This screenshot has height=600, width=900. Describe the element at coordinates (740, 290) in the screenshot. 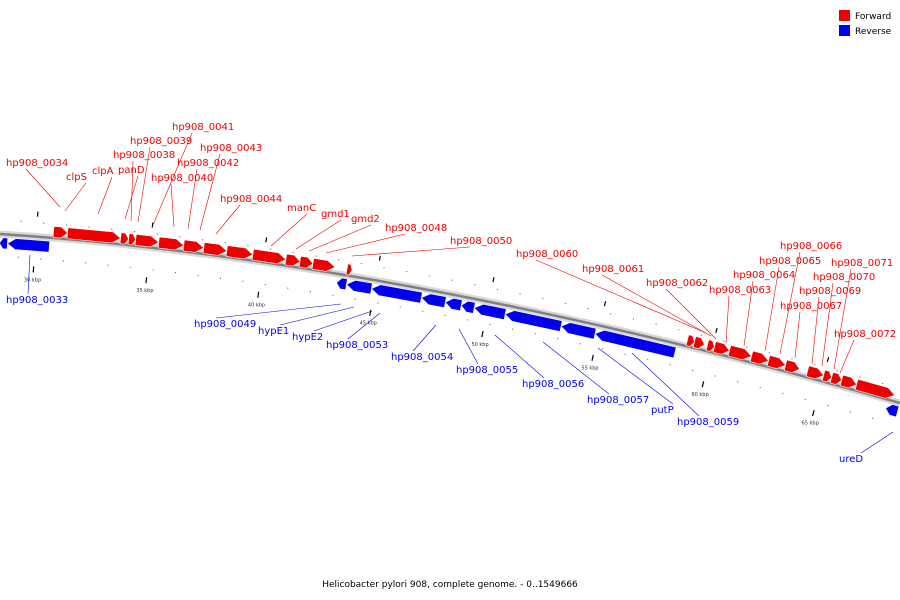

I see `gene-label-hp908-0063: hp908_0063` at that location.